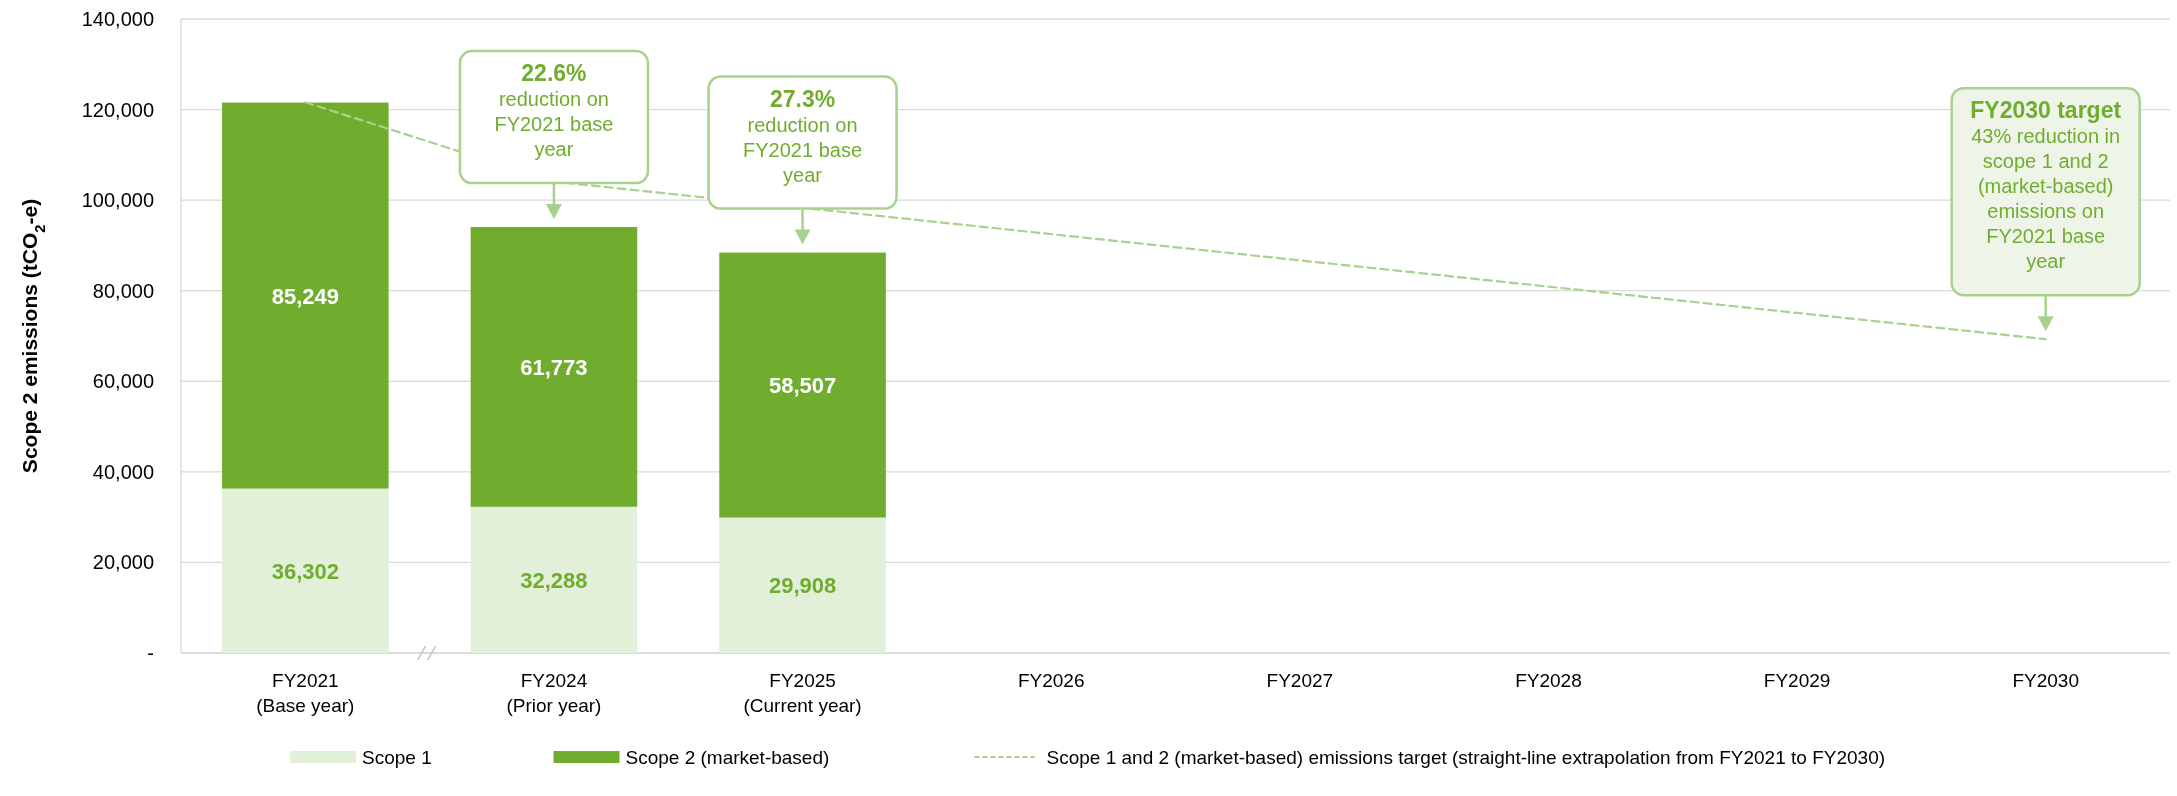 This screenshot has height=796, width=2177. What do you see at coordinates (123, 562) in the screenshot?
I see `y-tick-label: 20,000` at bounding box center [123, 562].